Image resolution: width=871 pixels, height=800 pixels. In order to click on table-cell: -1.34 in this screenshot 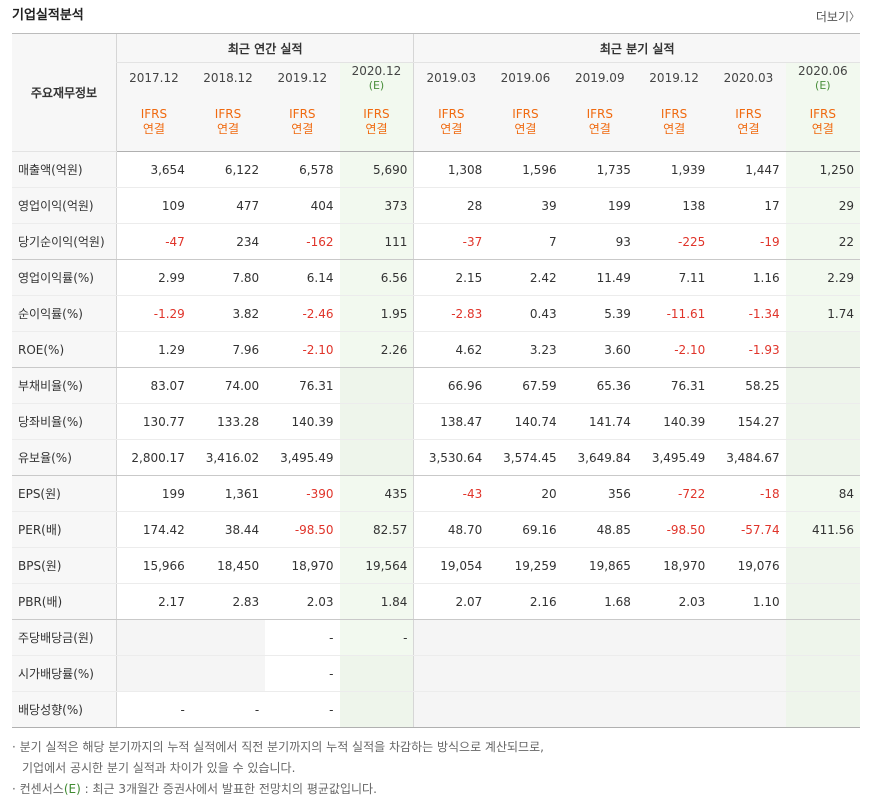, I will do `click(748, 313)`.